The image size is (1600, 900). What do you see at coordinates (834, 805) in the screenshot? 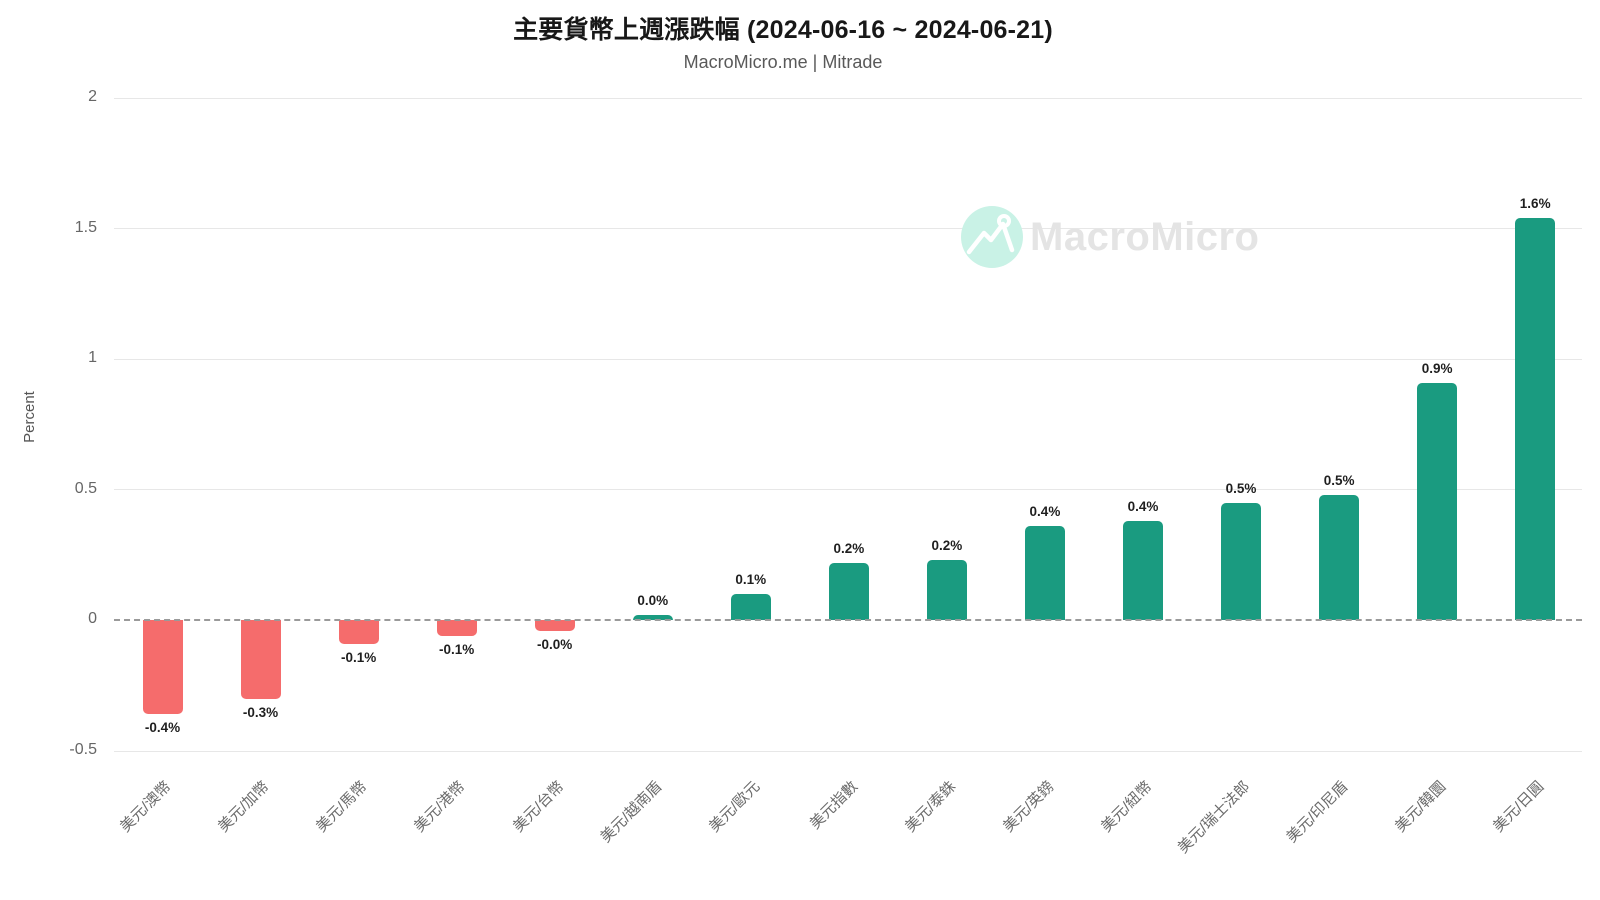
I see `x-category-label: 美元指數` at bounding box center [834, 805].